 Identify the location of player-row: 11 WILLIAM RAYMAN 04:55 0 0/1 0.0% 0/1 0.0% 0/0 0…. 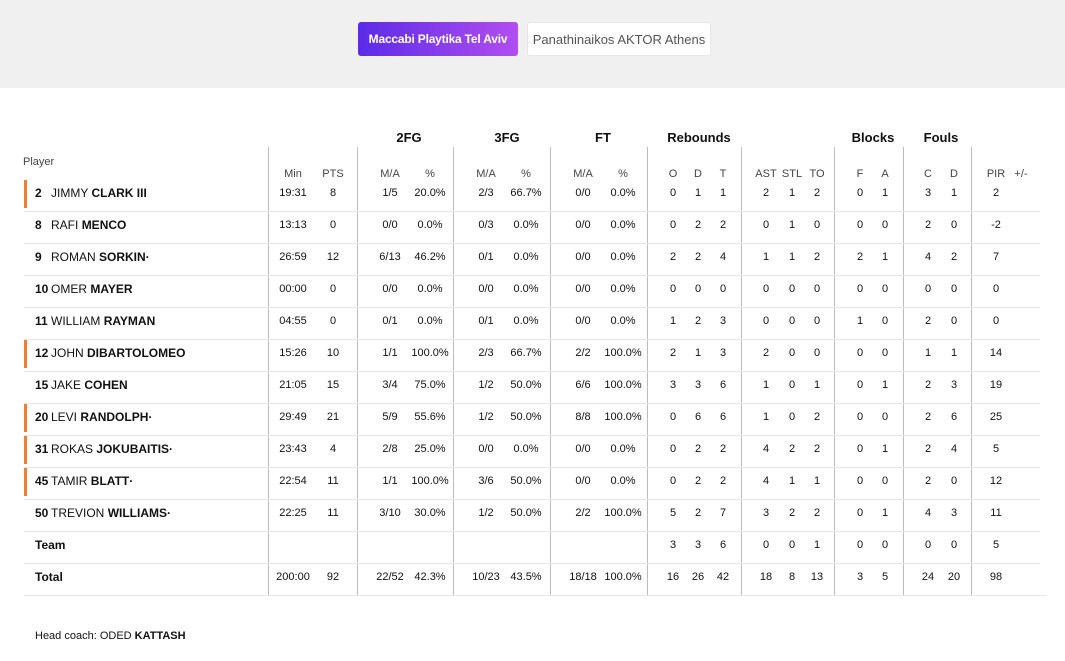
(532, 322).